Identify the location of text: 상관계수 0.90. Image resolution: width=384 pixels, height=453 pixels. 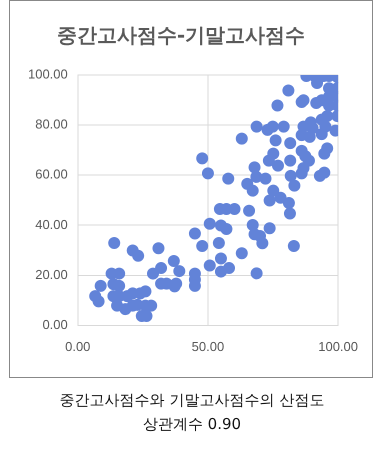
(192, 424).